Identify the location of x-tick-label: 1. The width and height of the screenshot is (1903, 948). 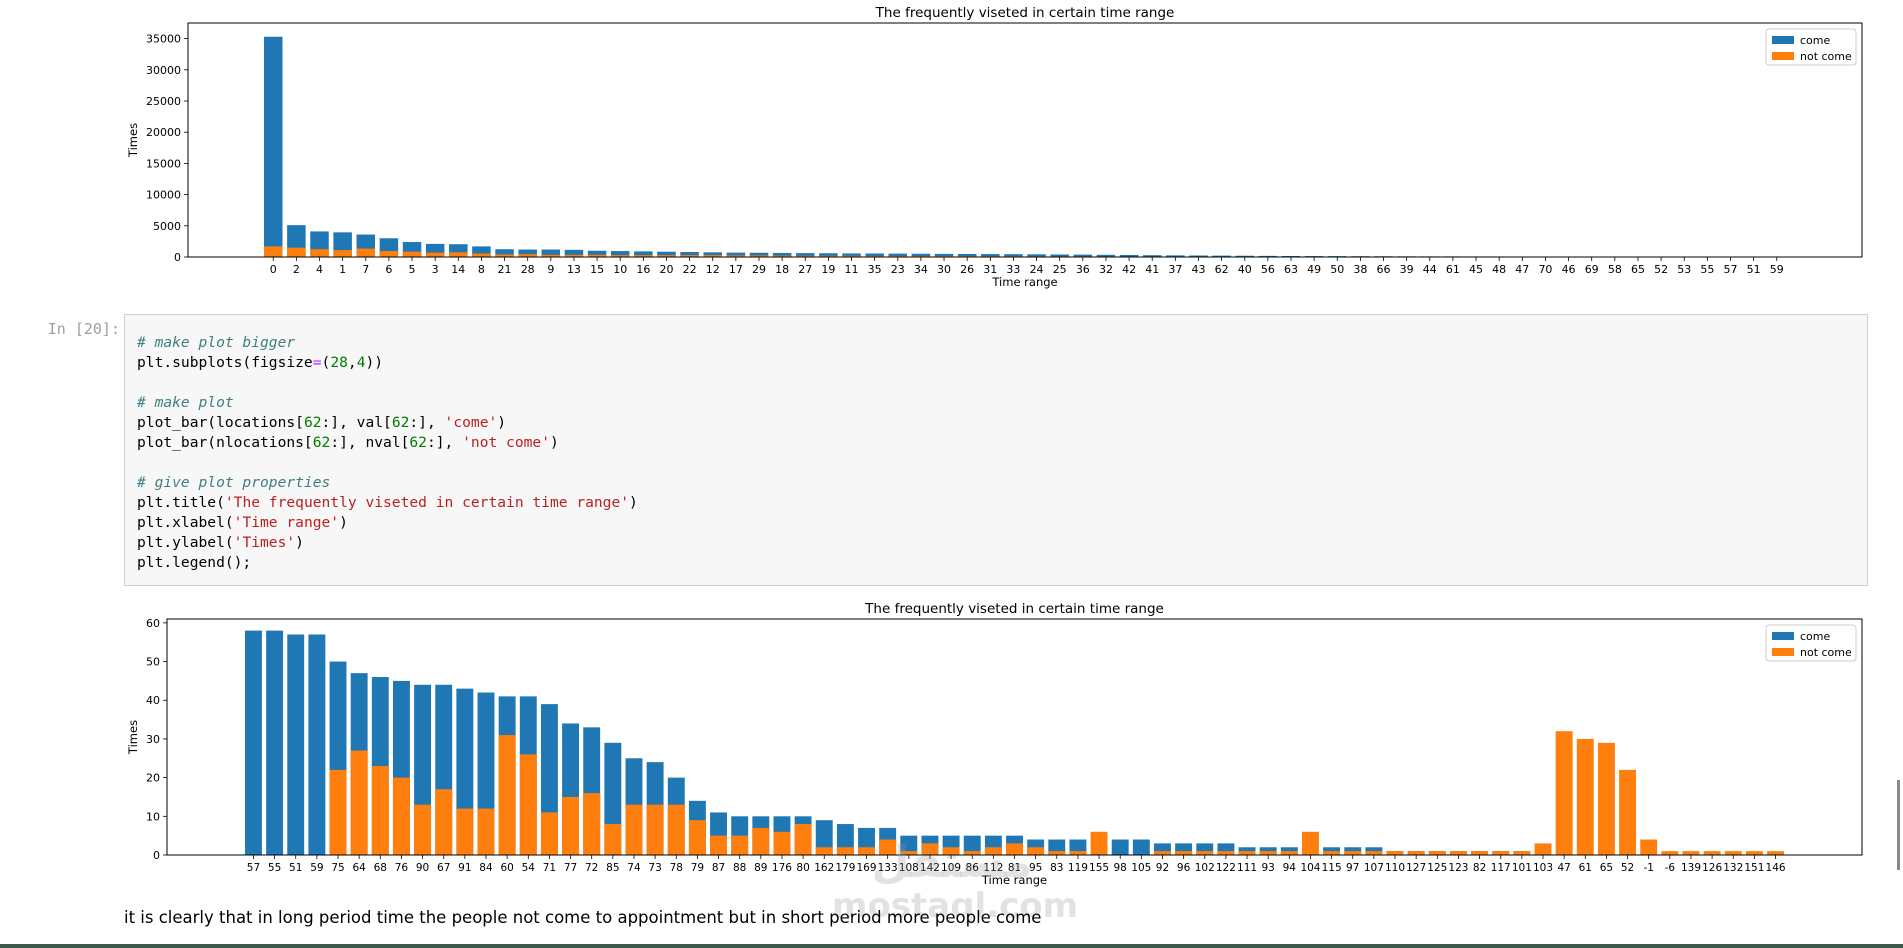
(342, 269).